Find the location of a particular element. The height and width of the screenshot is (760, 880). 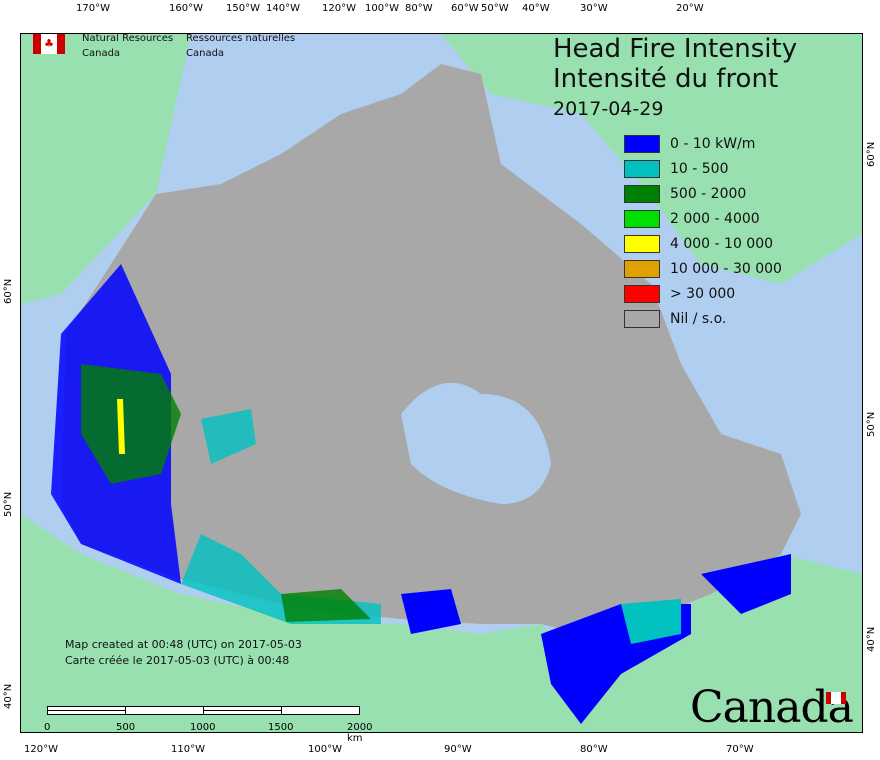

top-tick: 20°W is located at coordinates (690, 8).